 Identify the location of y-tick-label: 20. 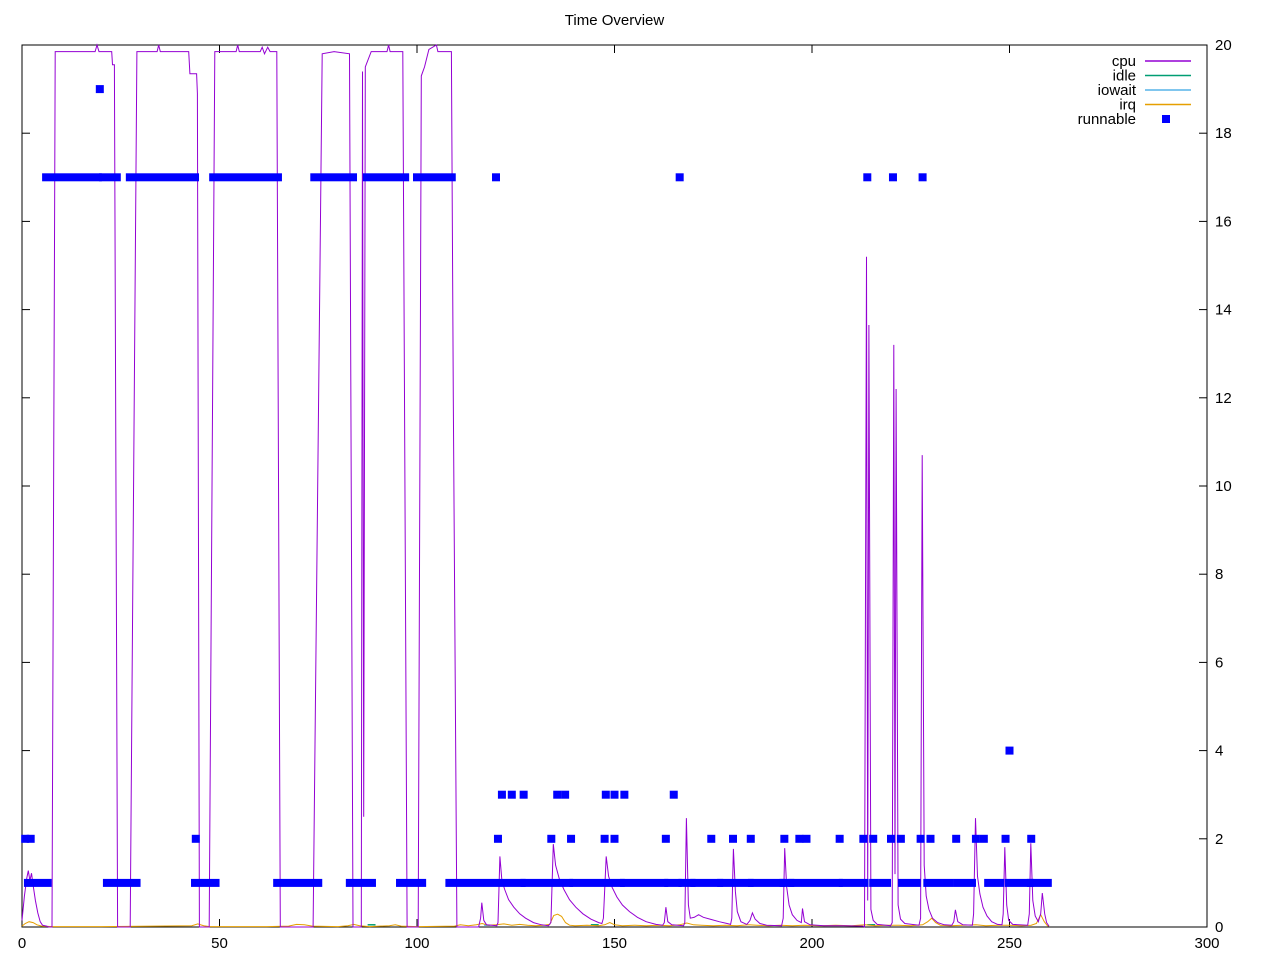
(1223, 45).